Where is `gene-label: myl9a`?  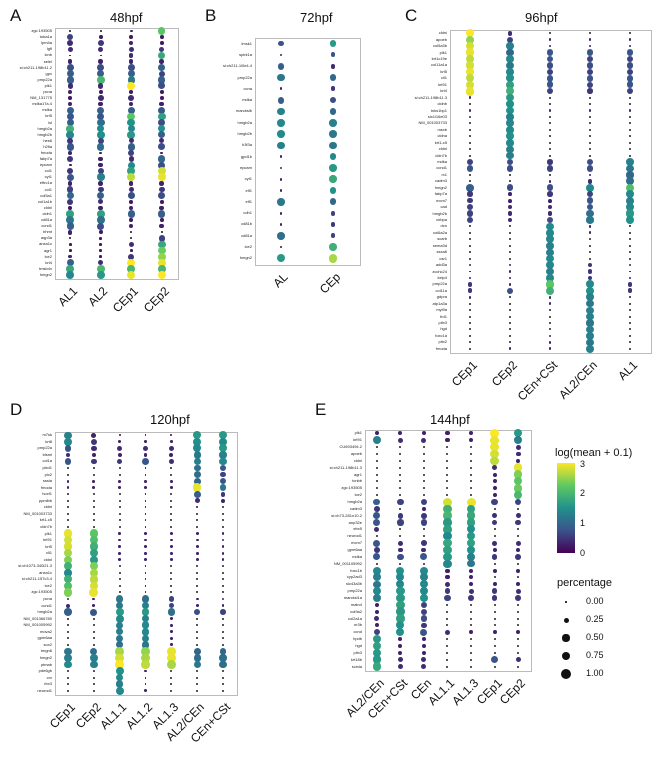
gene-label: myl9a is located at coordinates (441, 310).